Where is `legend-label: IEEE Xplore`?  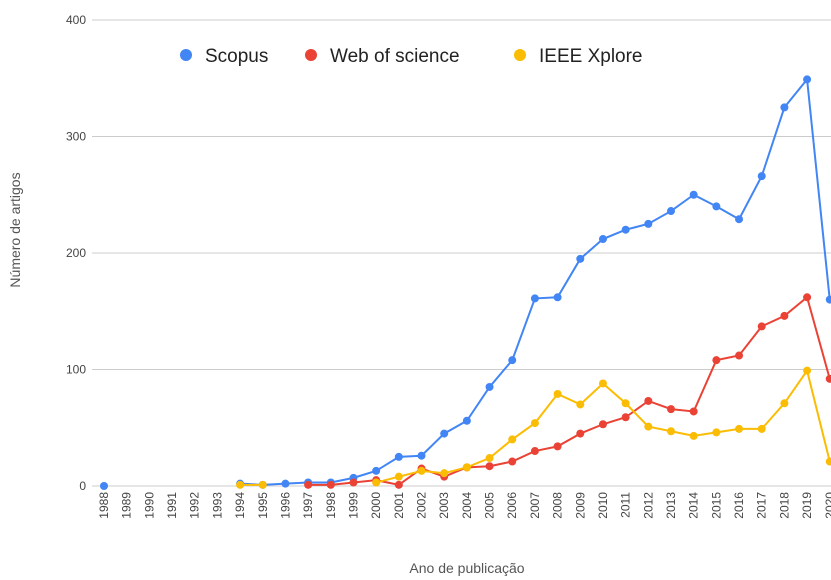
legend-label: IEEE Xplore is located at coordinates (591, 56).